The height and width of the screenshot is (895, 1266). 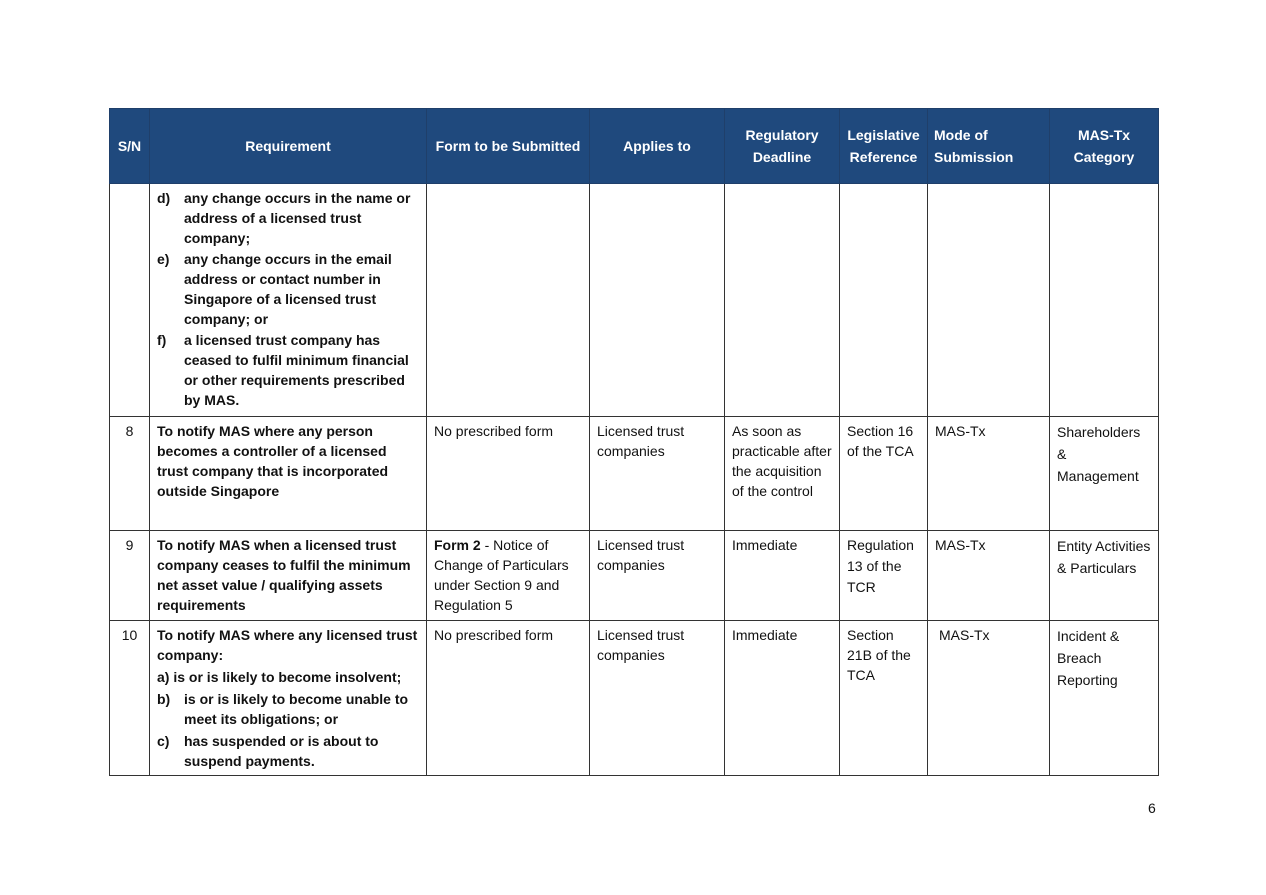 I want to click on category-cell: Entity Activities & Particulars, so click(x=1104, y=575).